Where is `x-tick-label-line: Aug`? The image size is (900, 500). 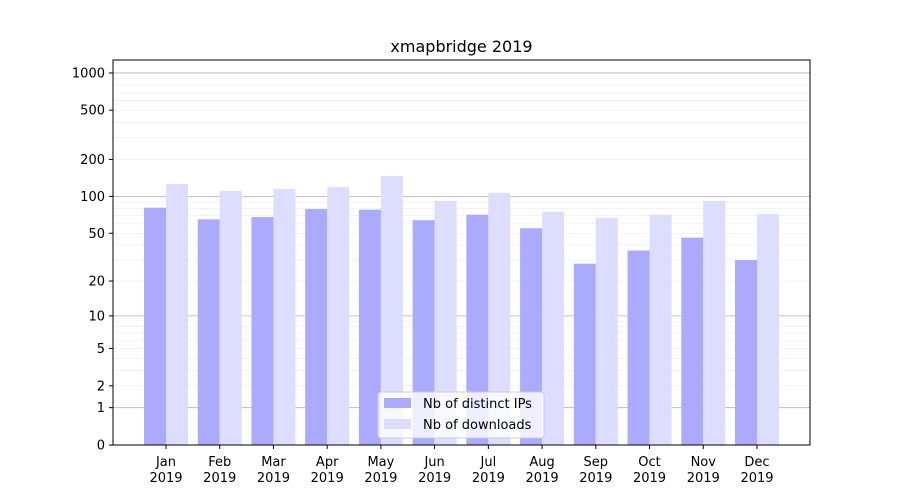
x-tick-label-line: Aug is located at coordinates (541, 462).